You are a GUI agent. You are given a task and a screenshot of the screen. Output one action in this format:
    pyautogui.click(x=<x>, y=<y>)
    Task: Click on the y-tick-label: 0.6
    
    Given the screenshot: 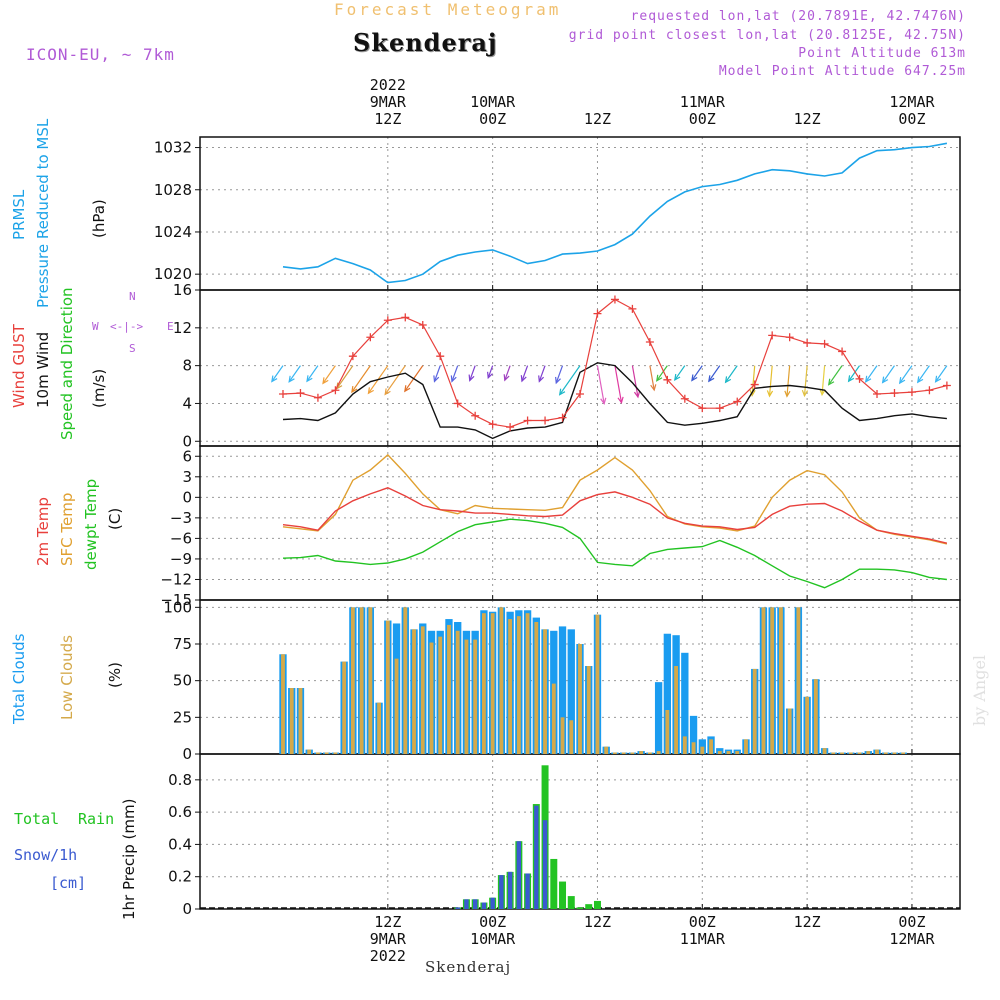 What is the action you would take?
    pyautogui.click(x=180, y=812)
    